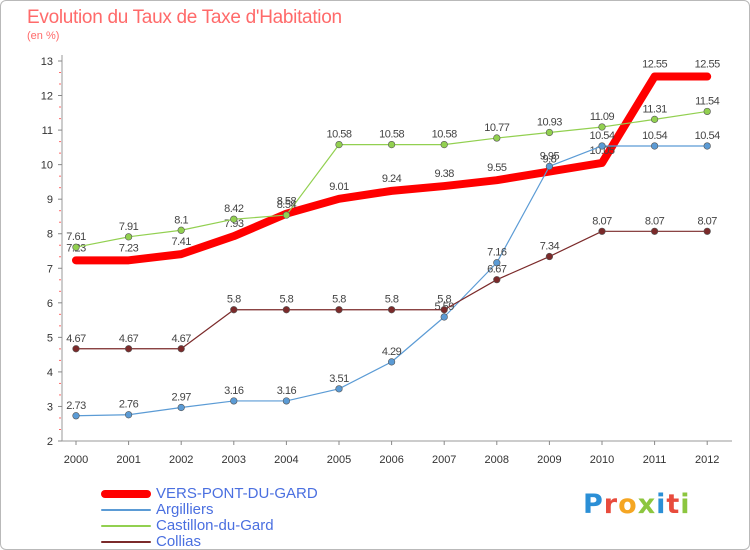 This screenshot has width=750, height=550. Describe the element at coordinates (628, 504) in the screenshot. I see `logo-letter: o` at that location.